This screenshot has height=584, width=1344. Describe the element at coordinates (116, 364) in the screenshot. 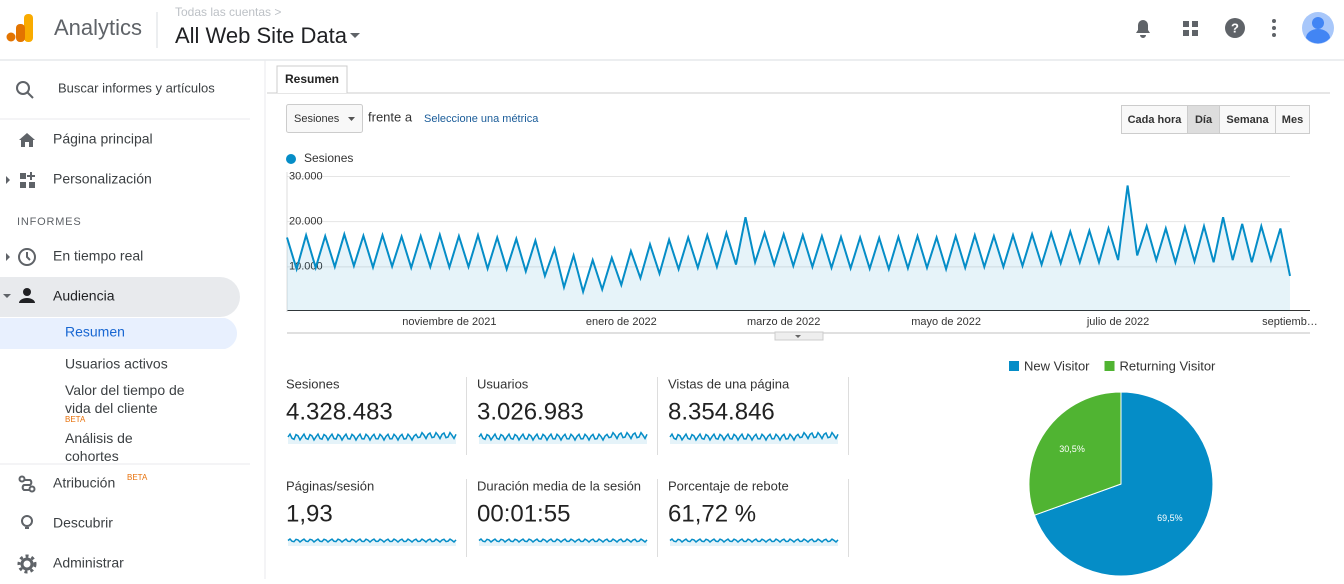

I see `subnav-item: Usuarios activos` at that location.